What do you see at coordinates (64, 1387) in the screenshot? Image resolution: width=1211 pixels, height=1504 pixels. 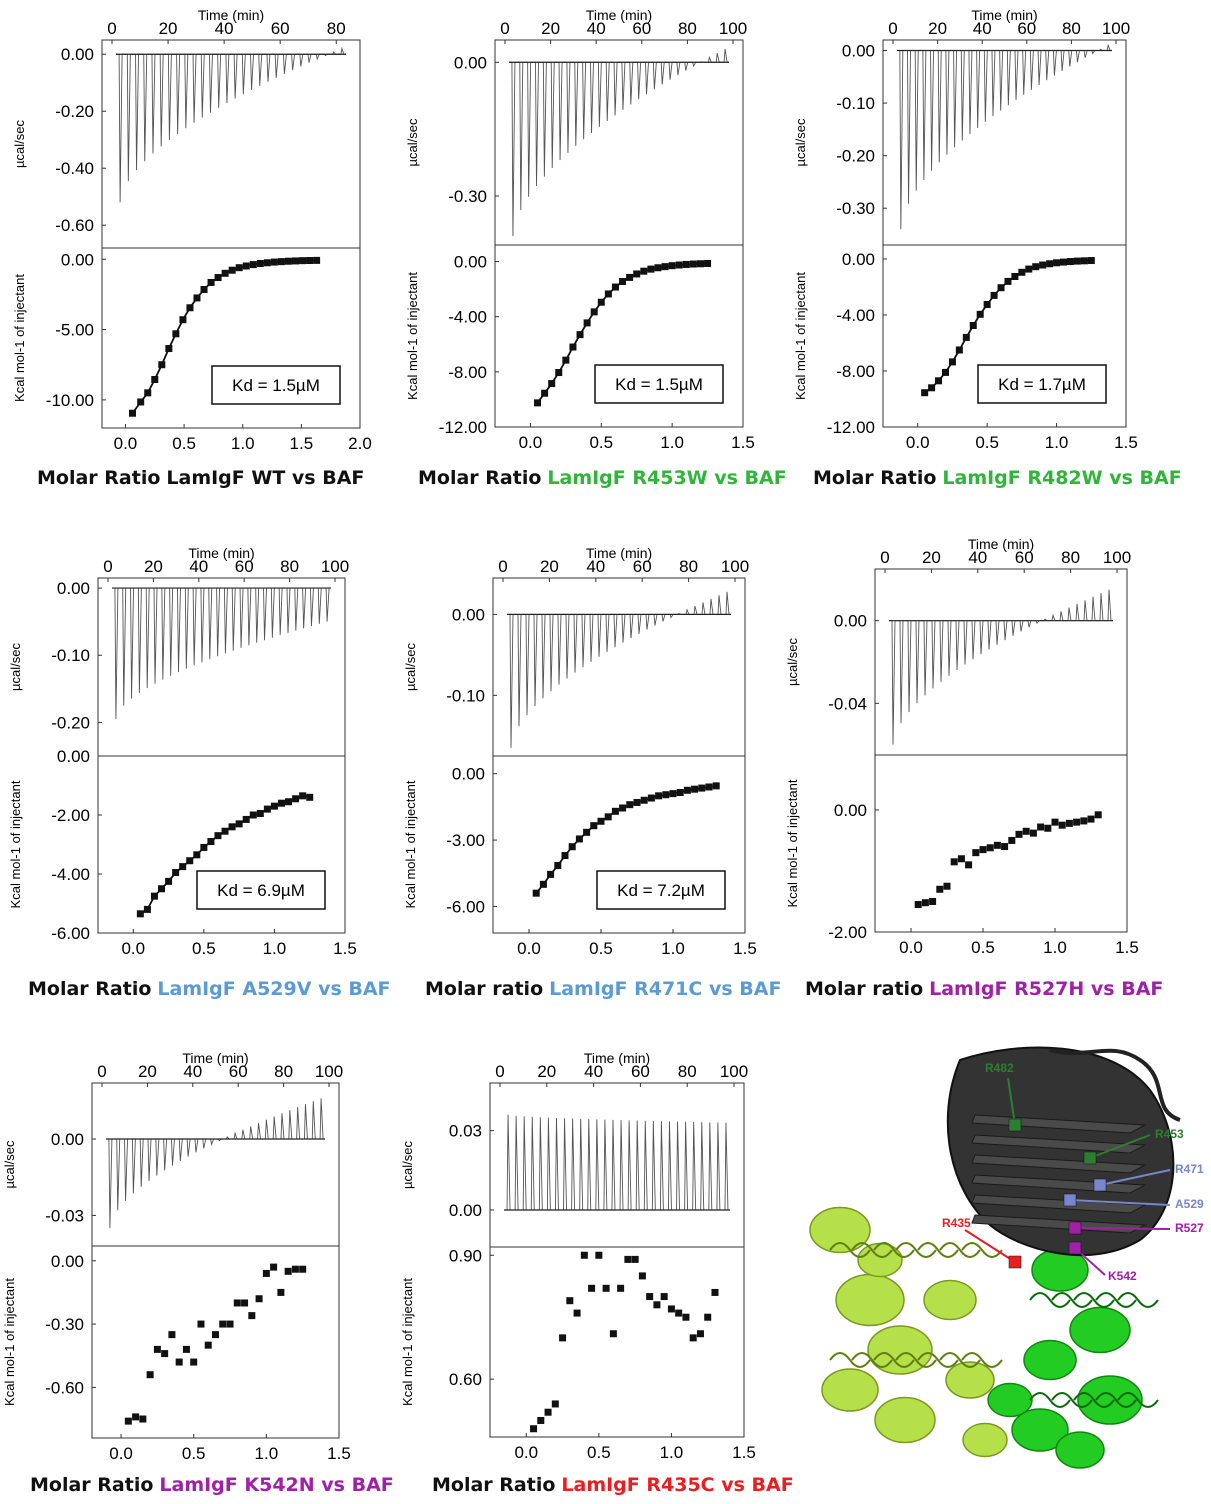 I see `binding-tick-label: -0.60` at bounding box center [64, 1387].